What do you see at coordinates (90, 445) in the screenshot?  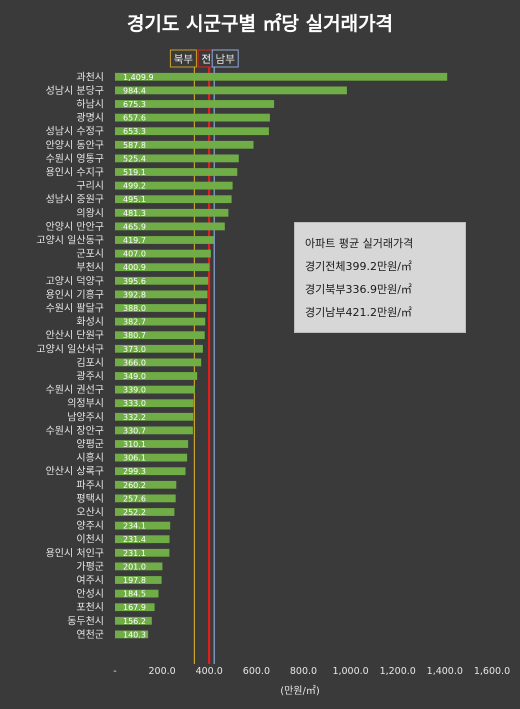 I see `category-label-27: 양평군` at bounding box center [90, 445].